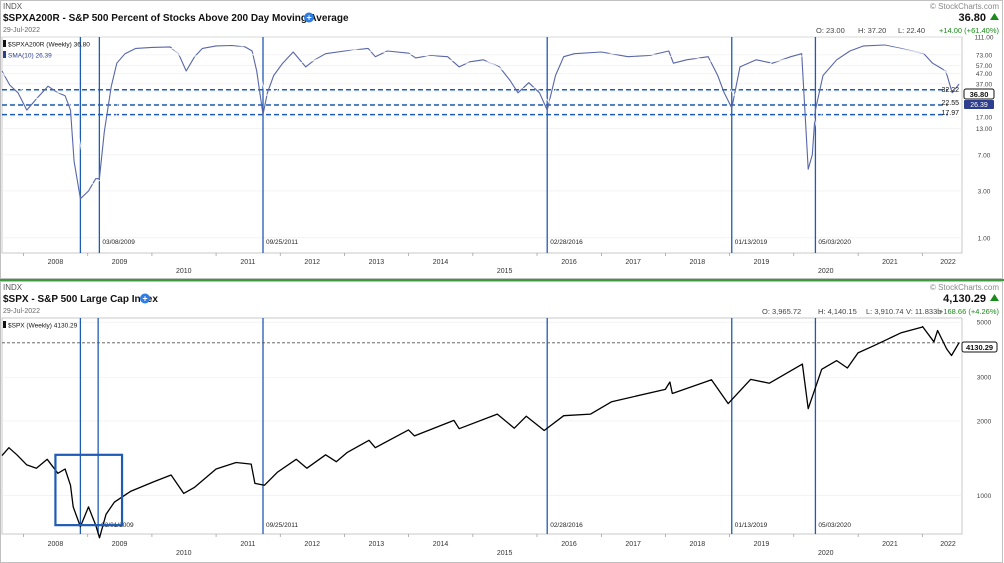  Describe the element at coordinates (950, 113) in the screenshot. I see `ref-label-3: 17.97` at that location.